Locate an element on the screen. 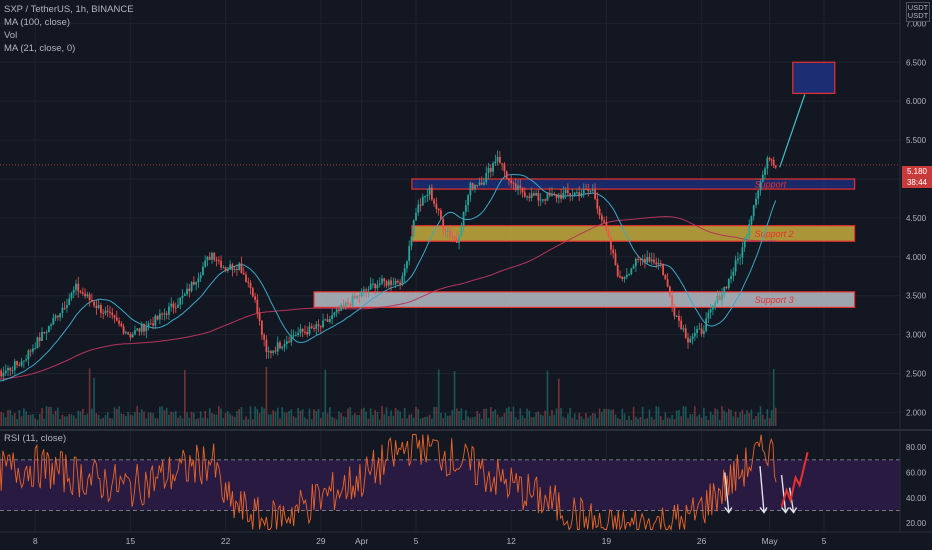 The image size is (932, 550). currency-line1: USDT is located at coordinates (918, 7).